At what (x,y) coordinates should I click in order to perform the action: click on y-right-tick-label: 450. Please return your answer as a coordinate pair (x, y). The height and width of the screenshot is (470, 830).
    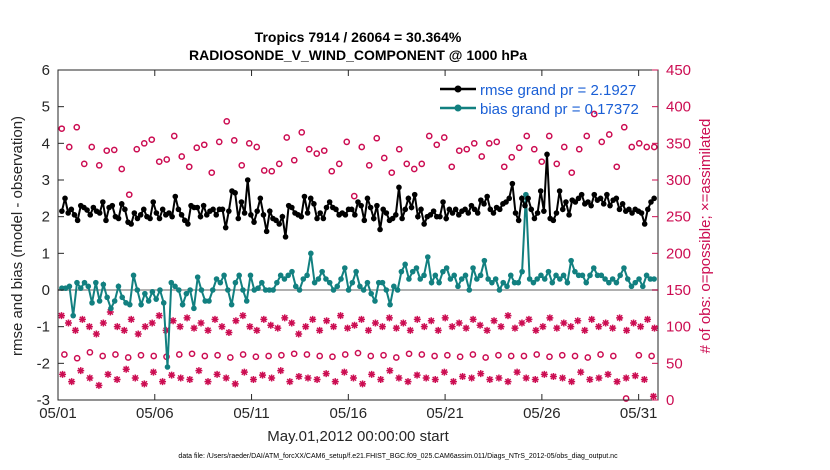
    Looking at the image, I should click on (678, 70).